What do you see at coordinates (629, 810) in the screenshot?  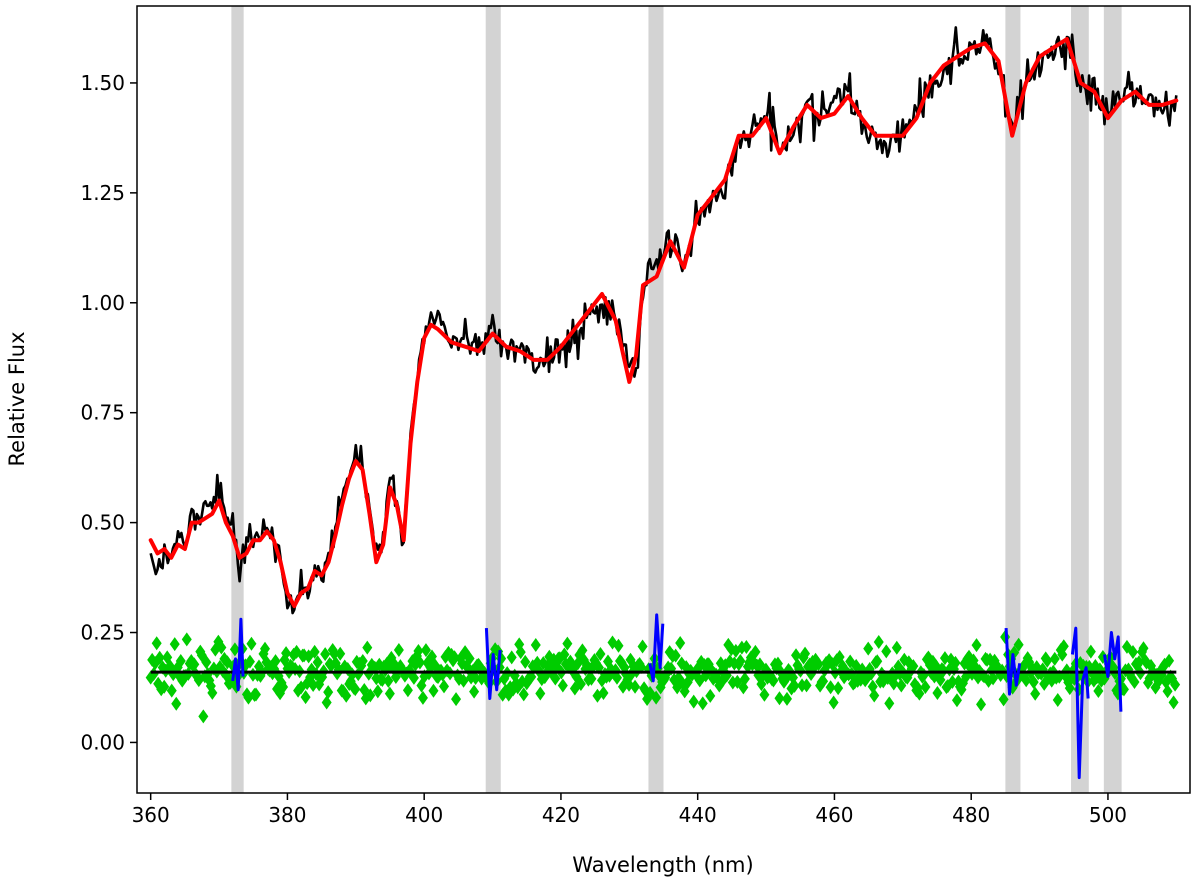 I see `x-axis: 360 380 400 420 440 460 480 500` at bounding box center [629, 810].